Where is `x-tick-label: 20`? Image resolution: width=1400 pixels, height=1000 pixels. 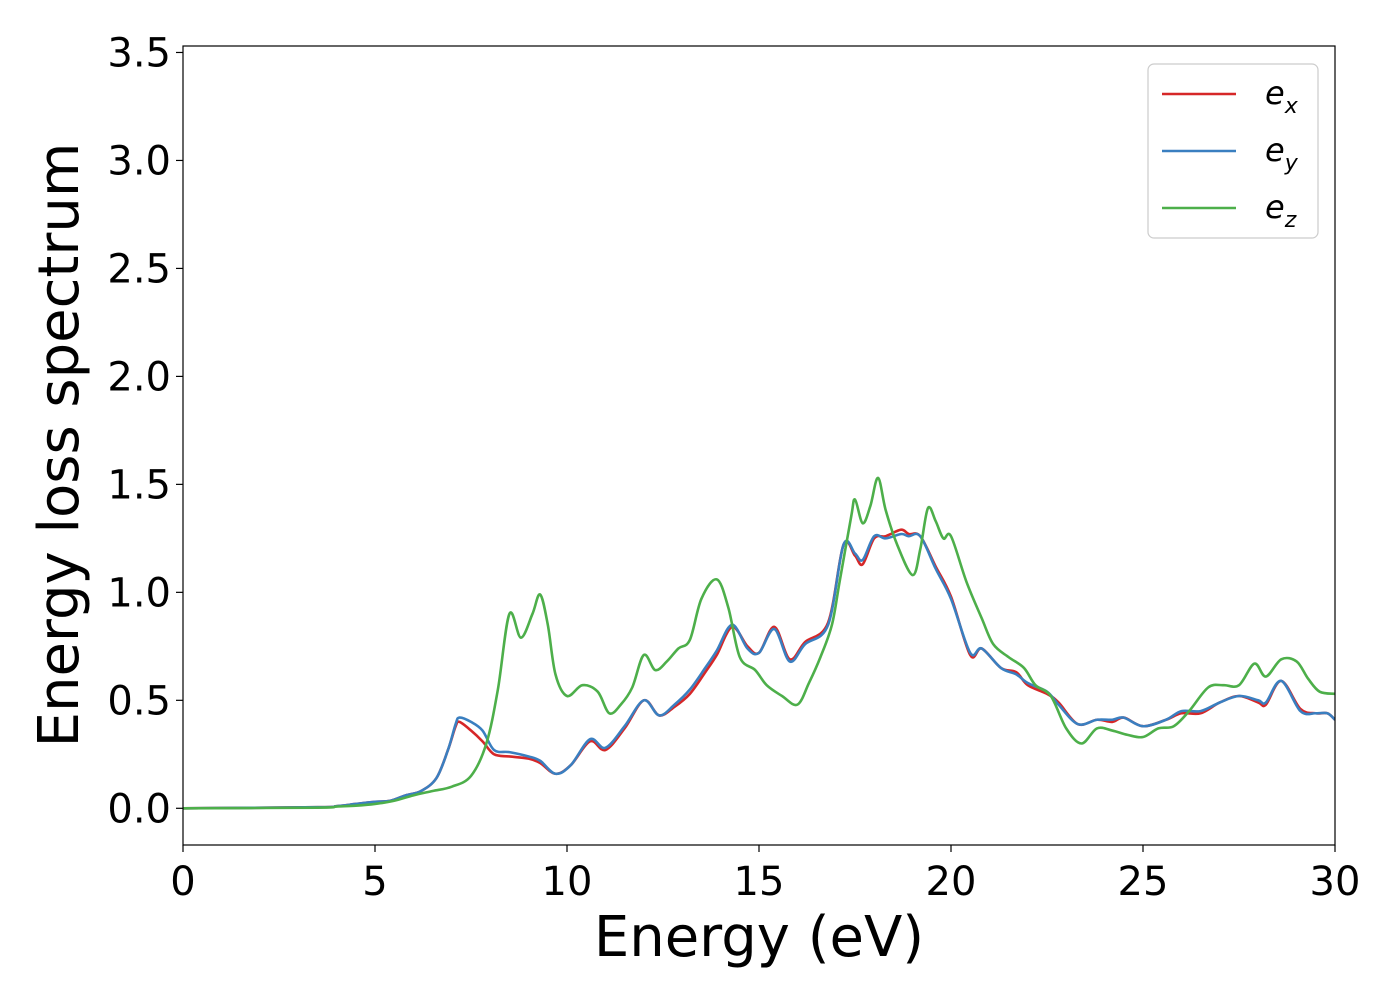 x-tick-label: 20 is located at coordinates (951, 882).